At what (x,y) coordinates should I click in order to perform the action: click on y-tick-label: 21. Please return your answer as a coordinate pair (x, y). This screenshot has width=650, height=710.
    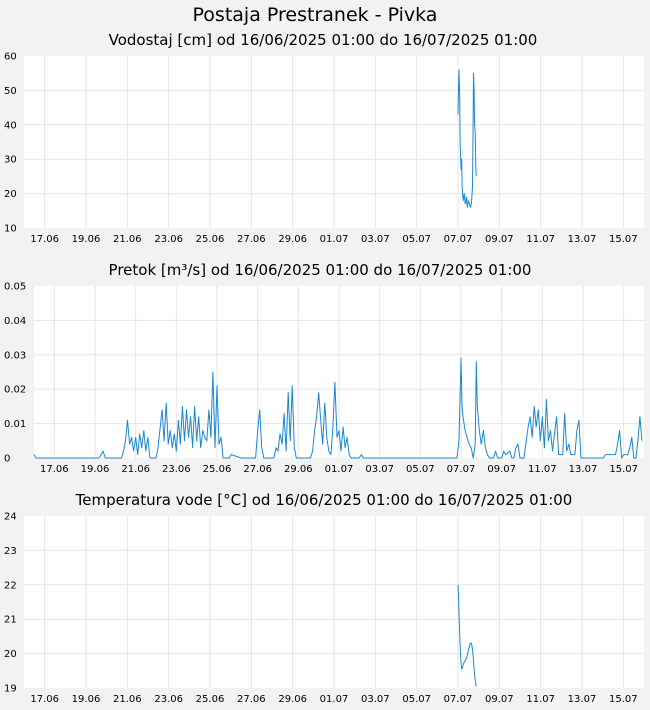
    Looking at the image, I should click on (10, 620).